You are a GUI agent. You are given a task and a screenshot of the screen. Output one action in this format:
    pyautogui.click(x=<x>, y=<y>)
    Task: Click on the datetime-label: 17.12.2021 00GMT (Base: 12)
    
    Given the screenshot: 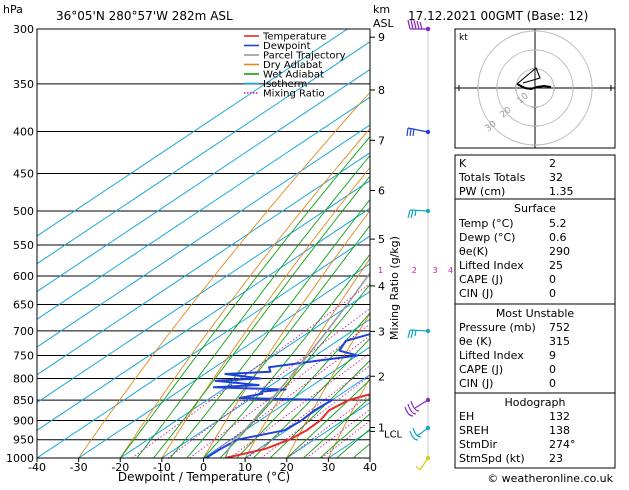 What is the action you would take?
    pyautogui.click(x=498, y=16)
    